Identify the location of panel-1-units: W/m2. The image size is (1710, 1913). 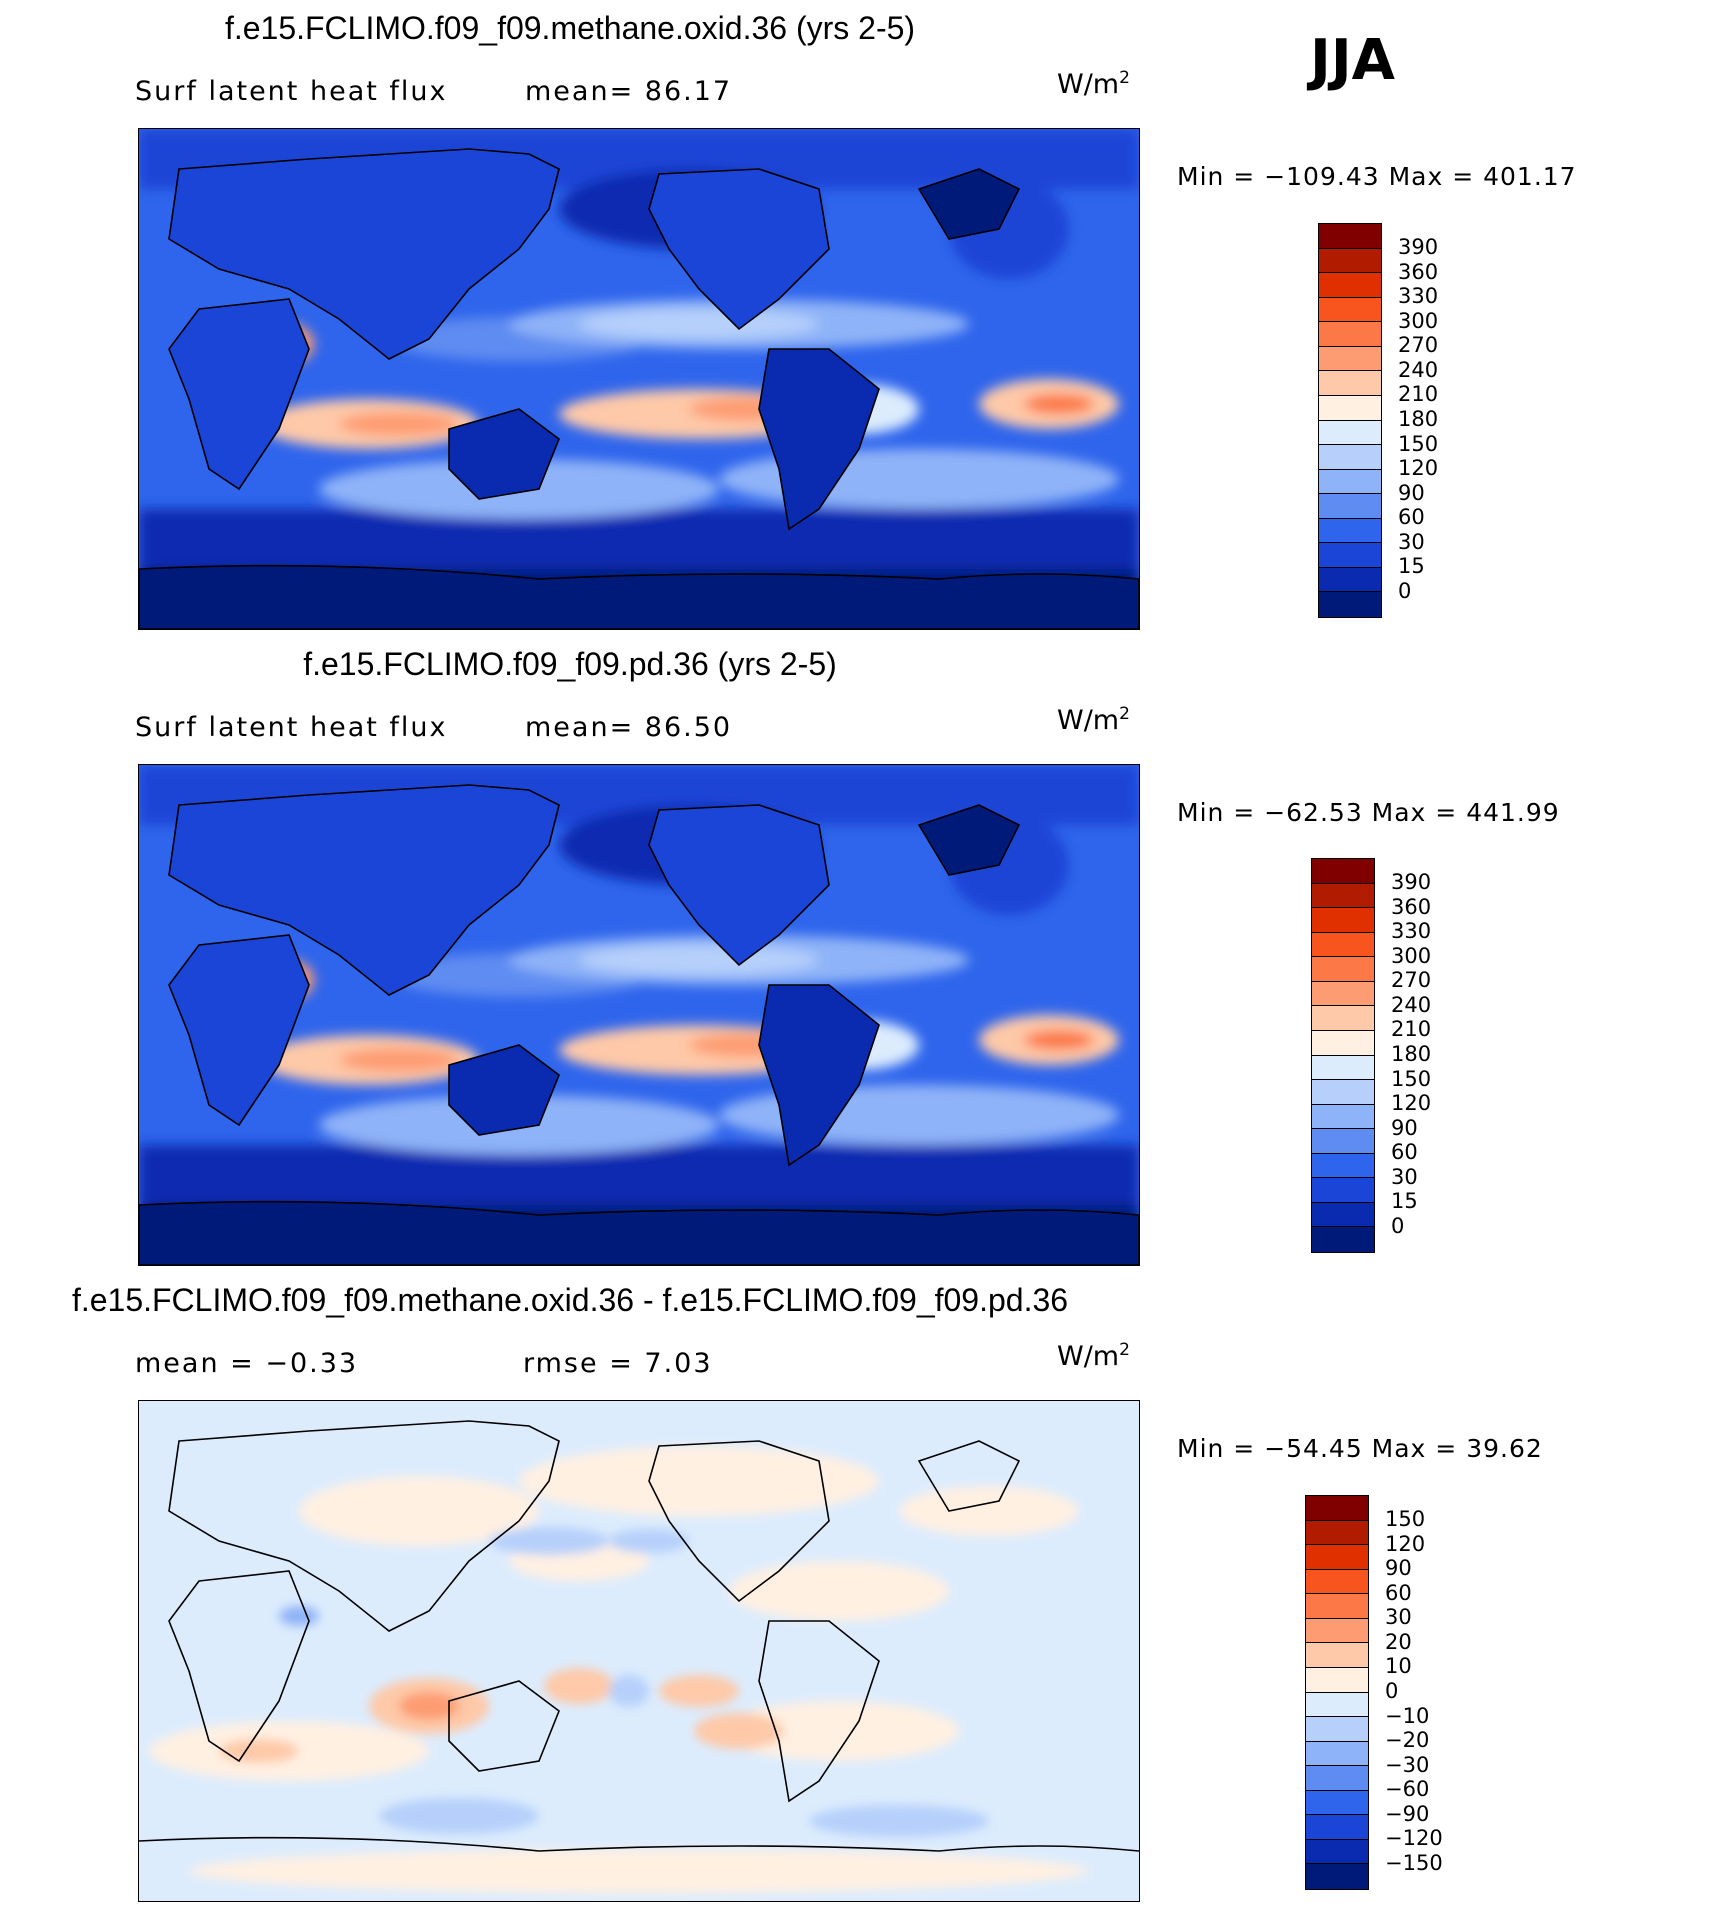
(1093, 84).